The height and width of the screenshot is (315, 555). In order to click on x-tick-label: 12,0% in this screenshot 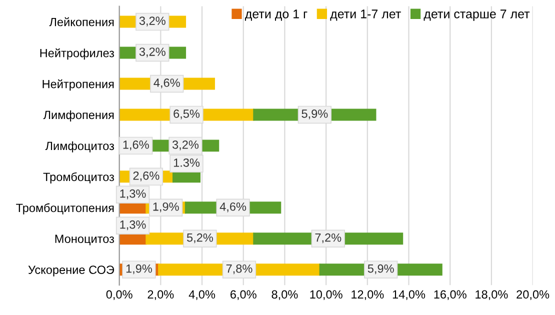, I will do `click(368, 295)`.